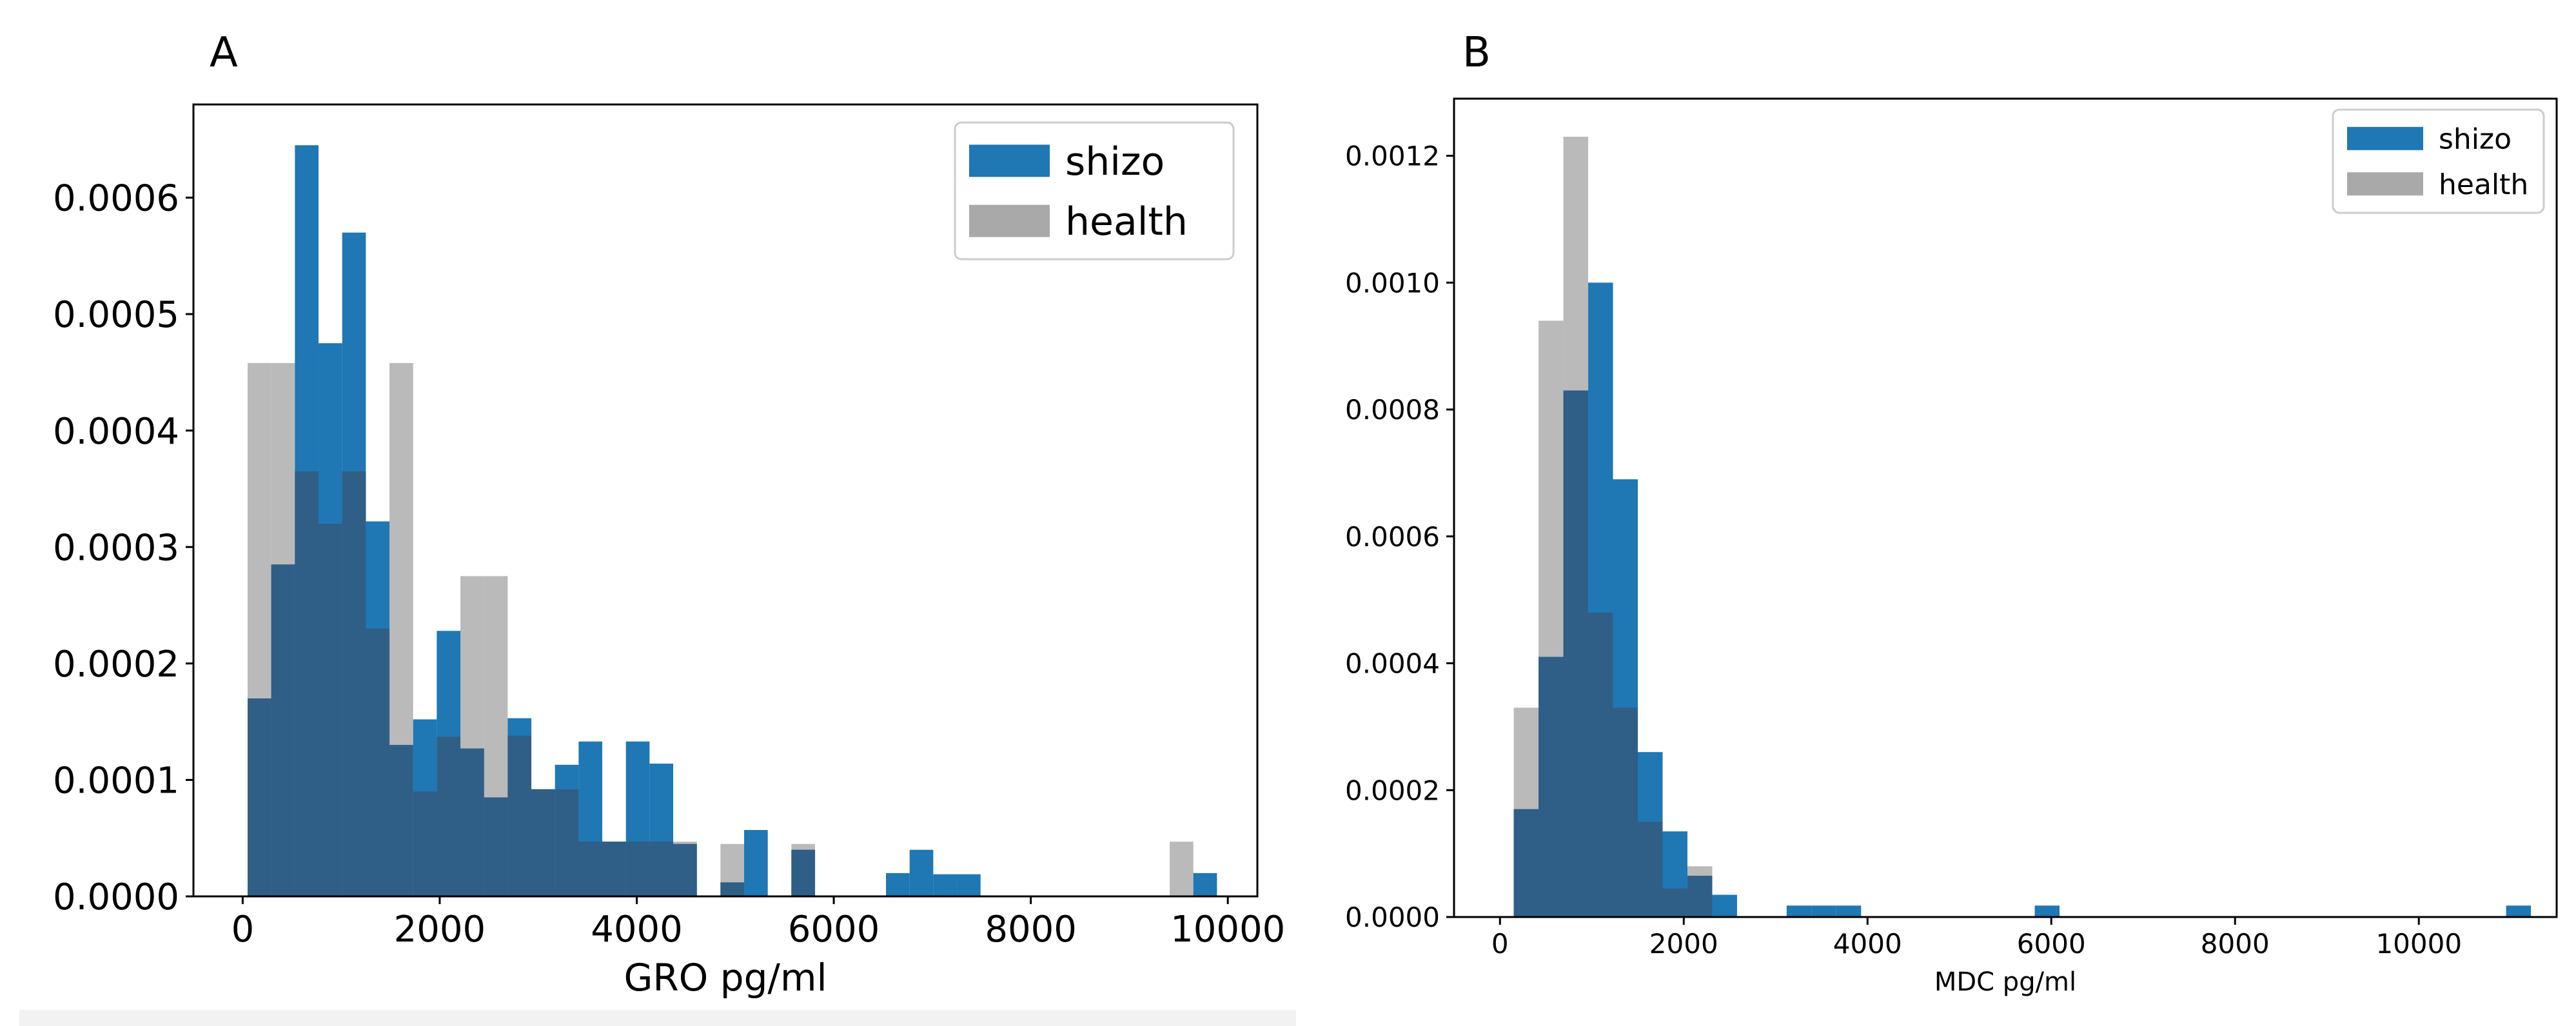 The width and height of the screenshot is (2576, 1026). Describe the element at coordinates (725, 978) in the screenshot. I see `x-axis-label: GRO pg/ml` at that location.